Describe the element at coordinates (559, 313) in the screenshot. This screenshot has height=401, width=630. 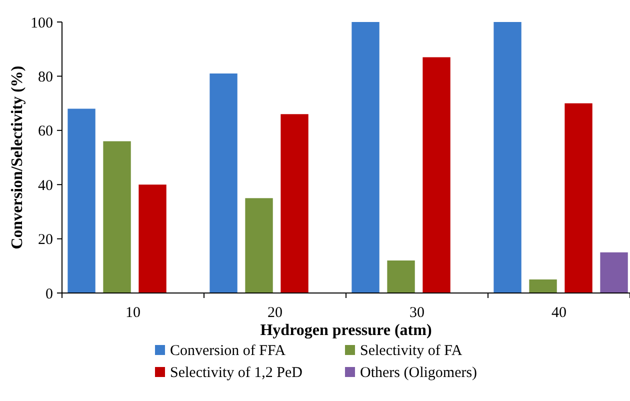
I see `x-tick-label: 40` at that location.